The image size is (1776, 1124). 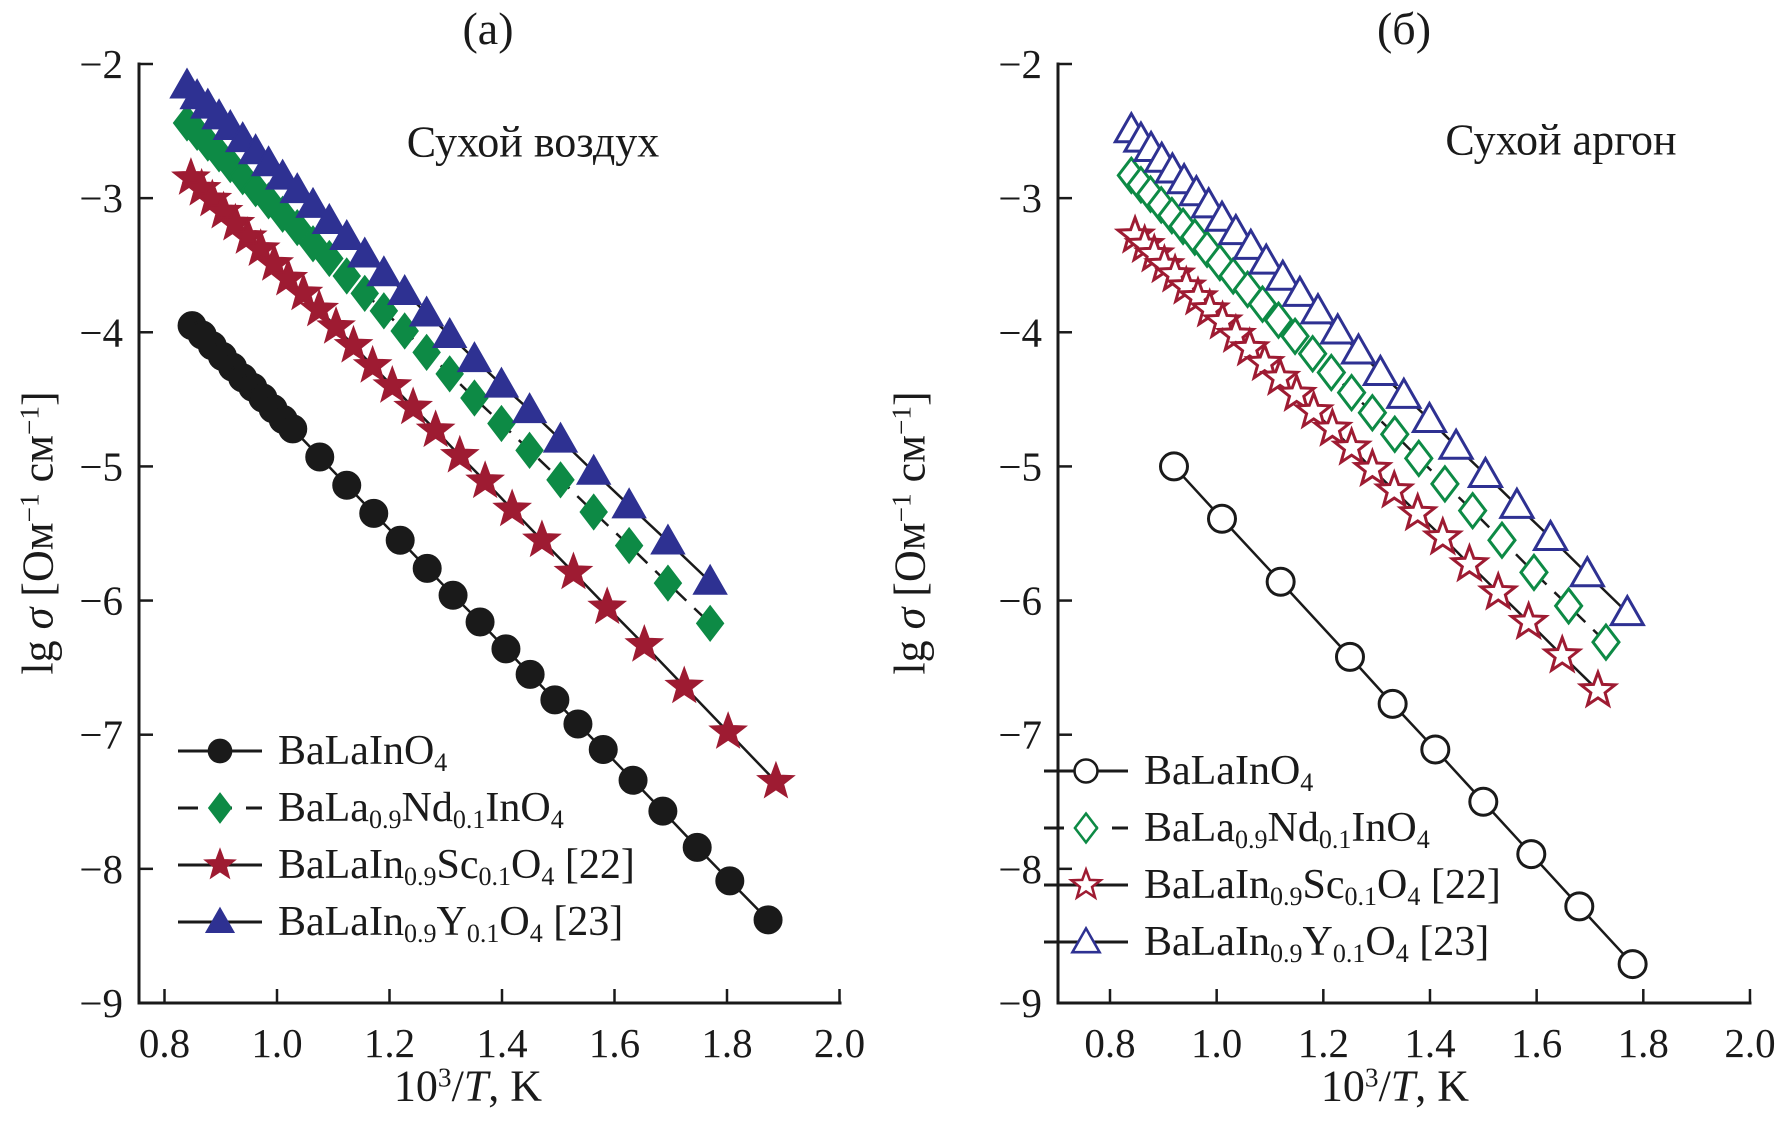 I want to click on panel-b-title: (б), so click(x=1404, y=28).